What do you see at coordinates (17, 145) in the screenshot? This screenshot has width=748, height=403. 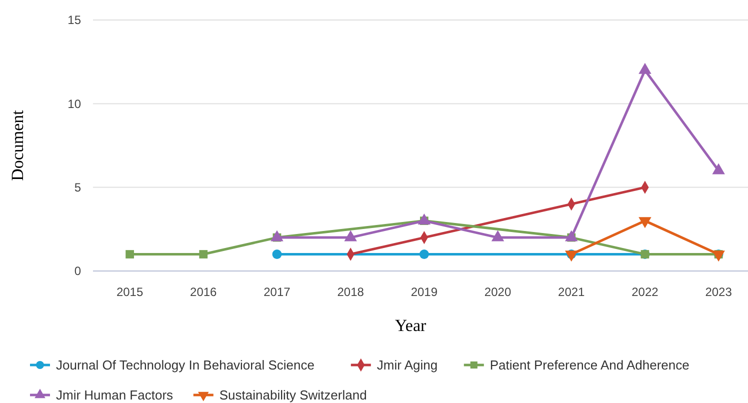 I see `y-axis-title: Document` at bounding box center [17, 145].